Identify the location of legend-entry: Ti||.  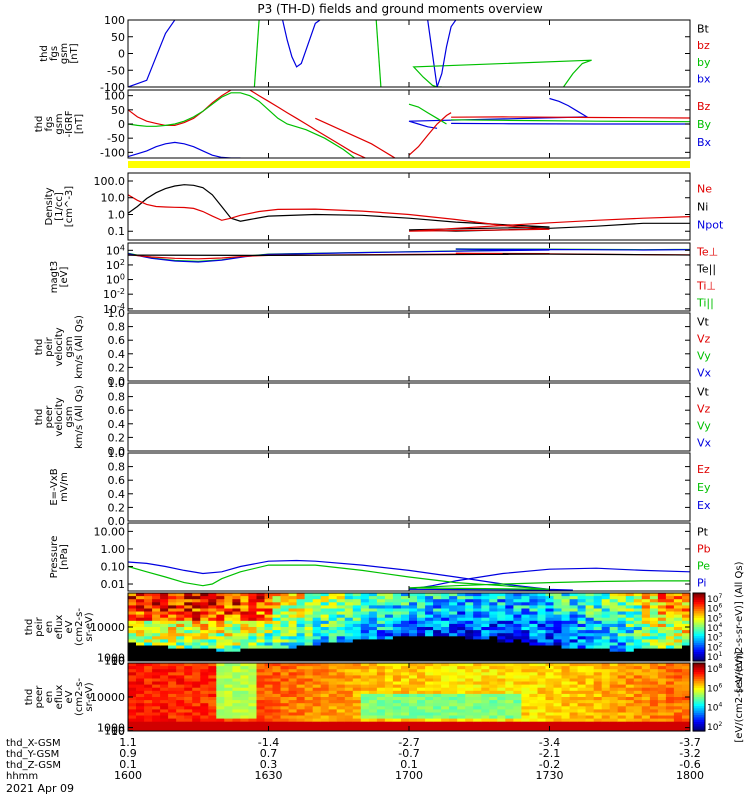
(705, 303).